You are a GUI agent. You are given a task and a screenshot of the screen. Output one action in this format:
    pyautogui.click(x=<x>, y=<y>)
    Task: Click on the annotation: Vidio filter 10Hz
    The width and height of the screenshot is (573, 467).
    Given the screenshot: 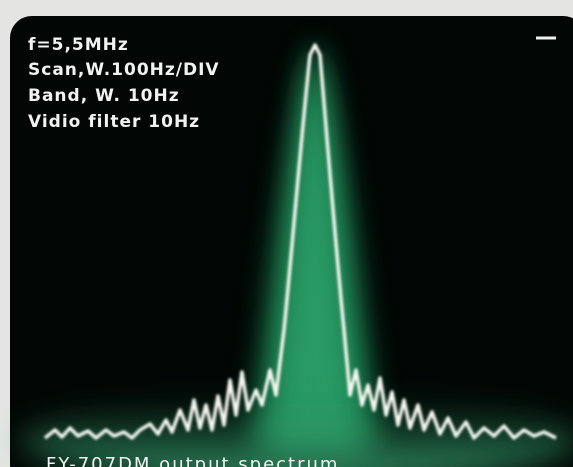 What is the action you would take?
    pyautogui.click(x=114, y=122)
    